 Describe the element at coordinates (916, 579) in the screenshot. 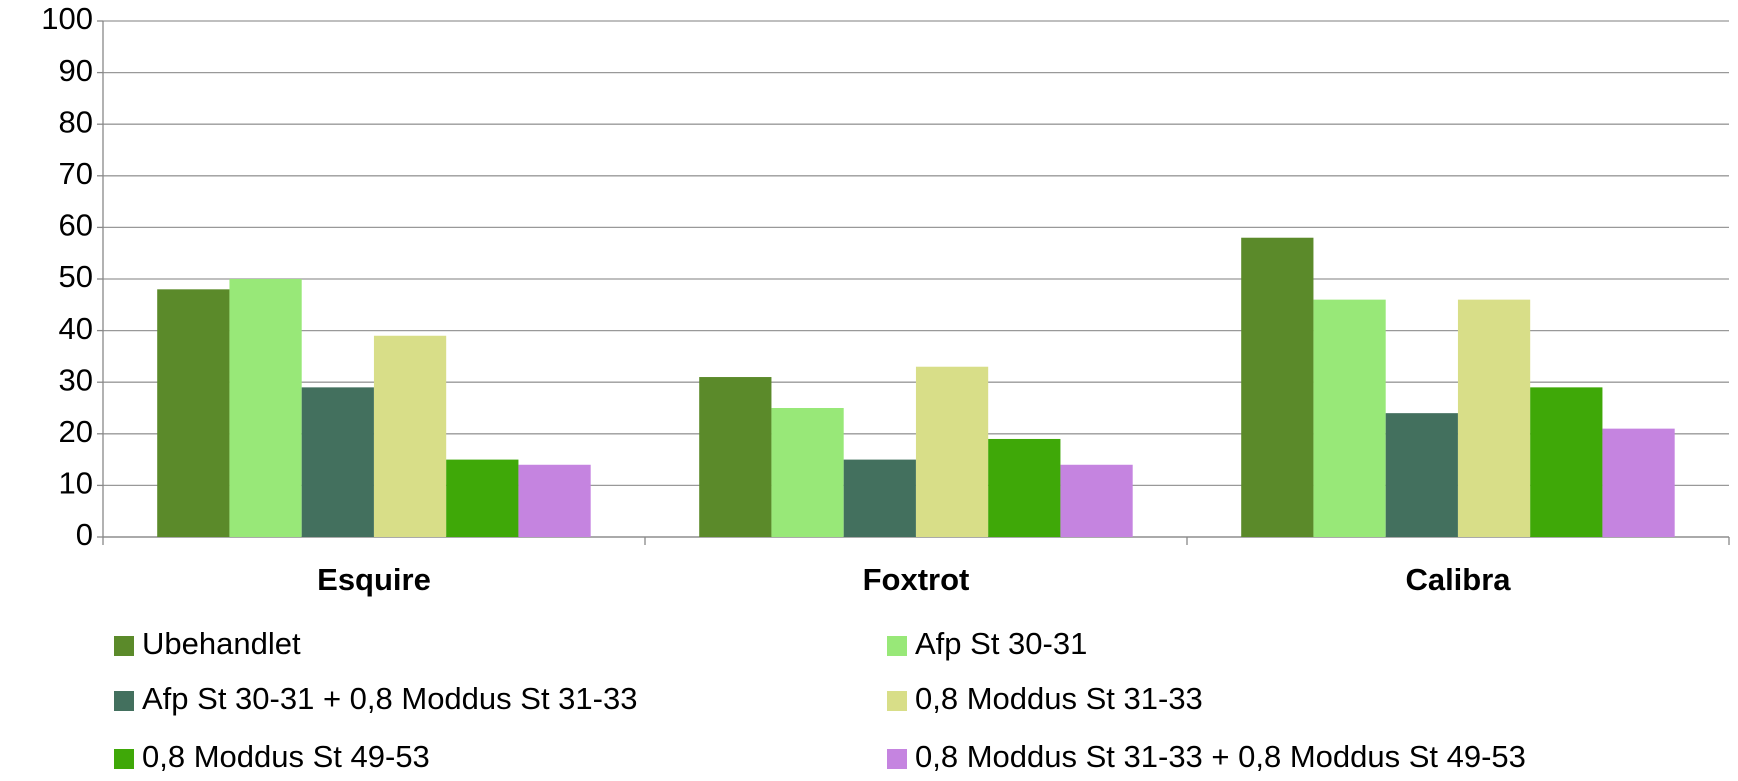

I see `x-tick-label: Foxtrot` at that location.